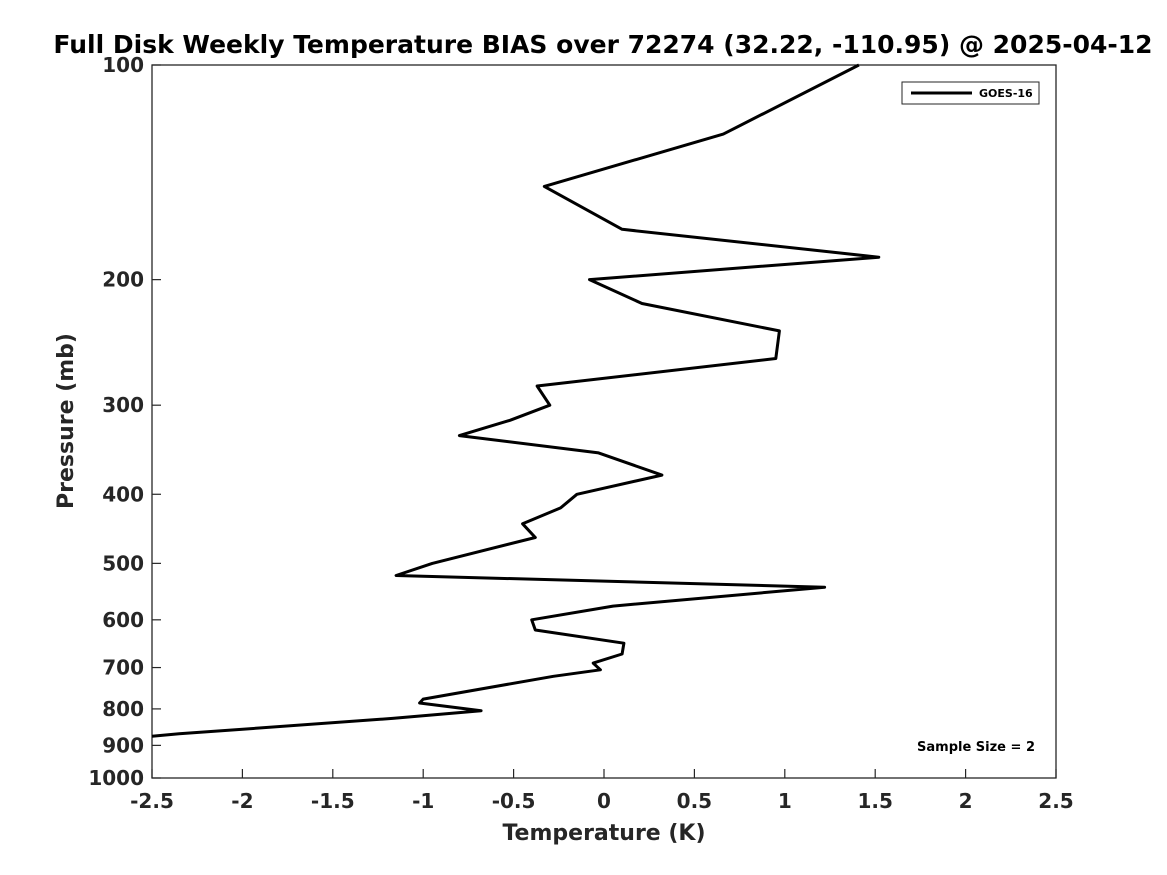  Describe the element at coordinates (970, 93) in the screenshot. I see `legend: GOES-16` at that location.